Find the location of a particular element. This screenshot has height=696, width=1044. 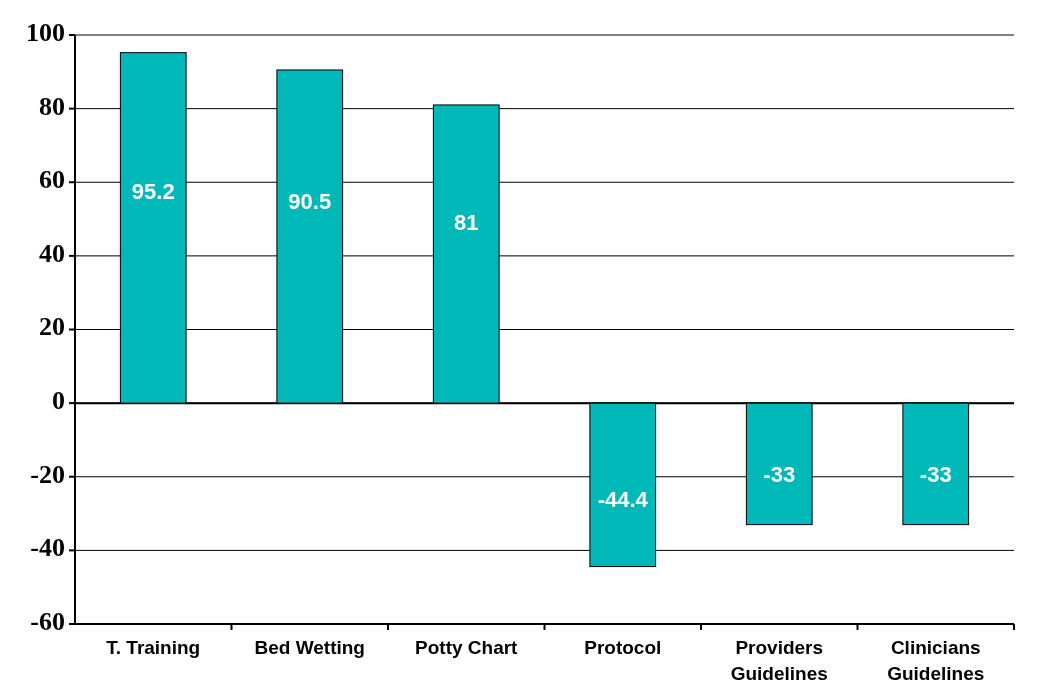

data-label: 81 is located at coordinates (466, 223).